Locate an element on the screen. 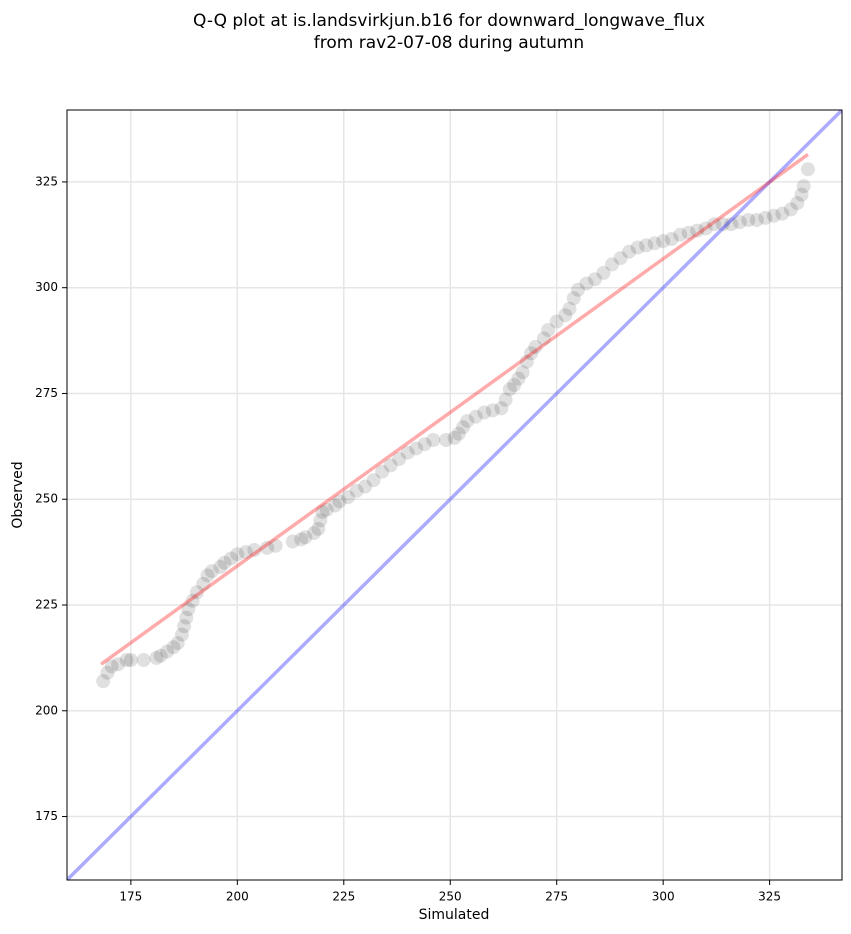 This screenshot has height=934, width=851. chart-title: from rav2-07-08 during autumn is located at coordinates (449, 43).